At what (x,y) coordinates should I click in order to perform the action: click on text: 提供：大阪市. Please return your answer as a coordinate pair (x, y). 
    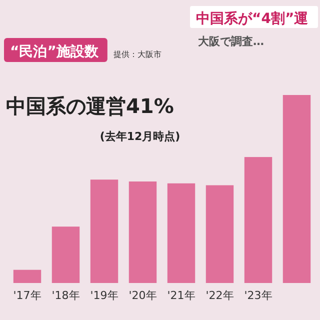
    Looking at the image, I should click on (137, 54).